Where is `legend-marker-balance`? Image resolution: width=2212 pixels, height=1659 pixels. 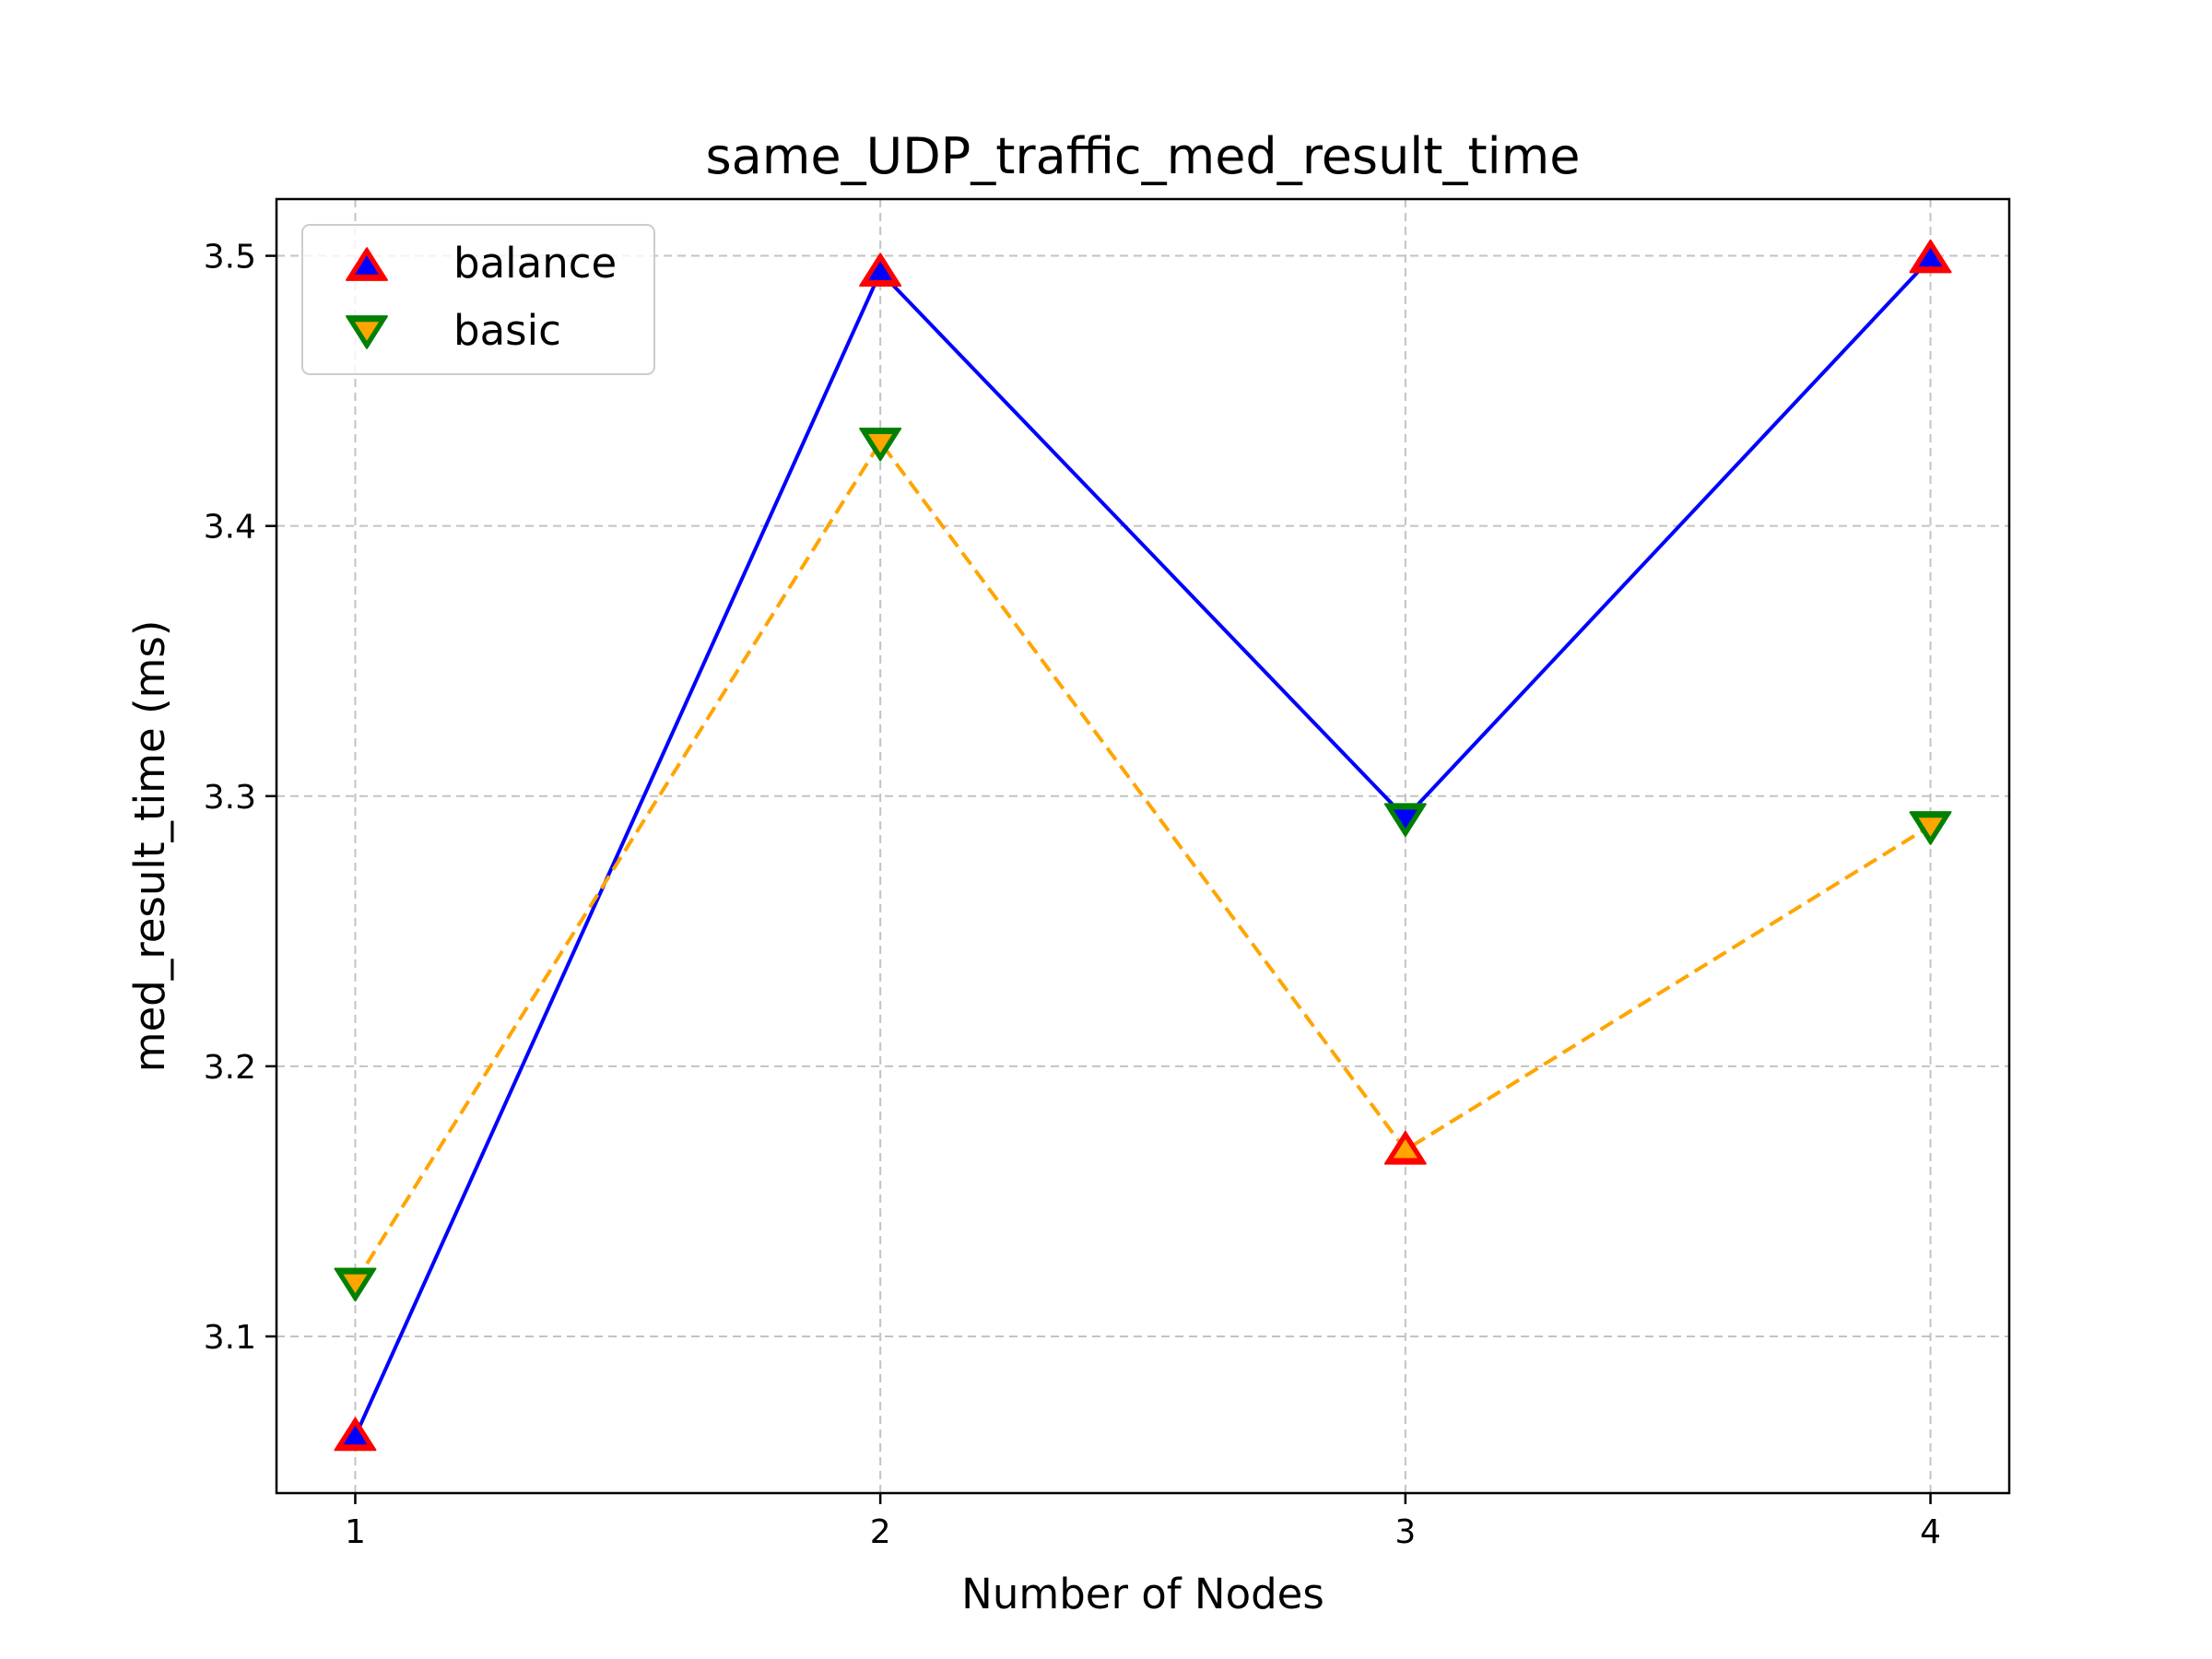 legend-marker-balance is located at coordinates (367, 264).